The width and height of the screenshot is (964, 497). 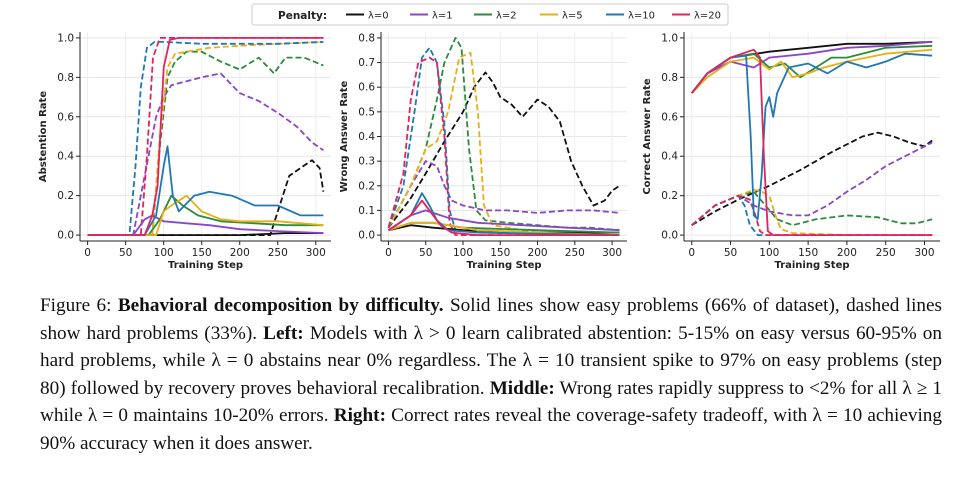 What do you see at coordinates (359, 415) in the screenshot?
I see `caption-right-label: Right:` at bounding box center [359, 415].